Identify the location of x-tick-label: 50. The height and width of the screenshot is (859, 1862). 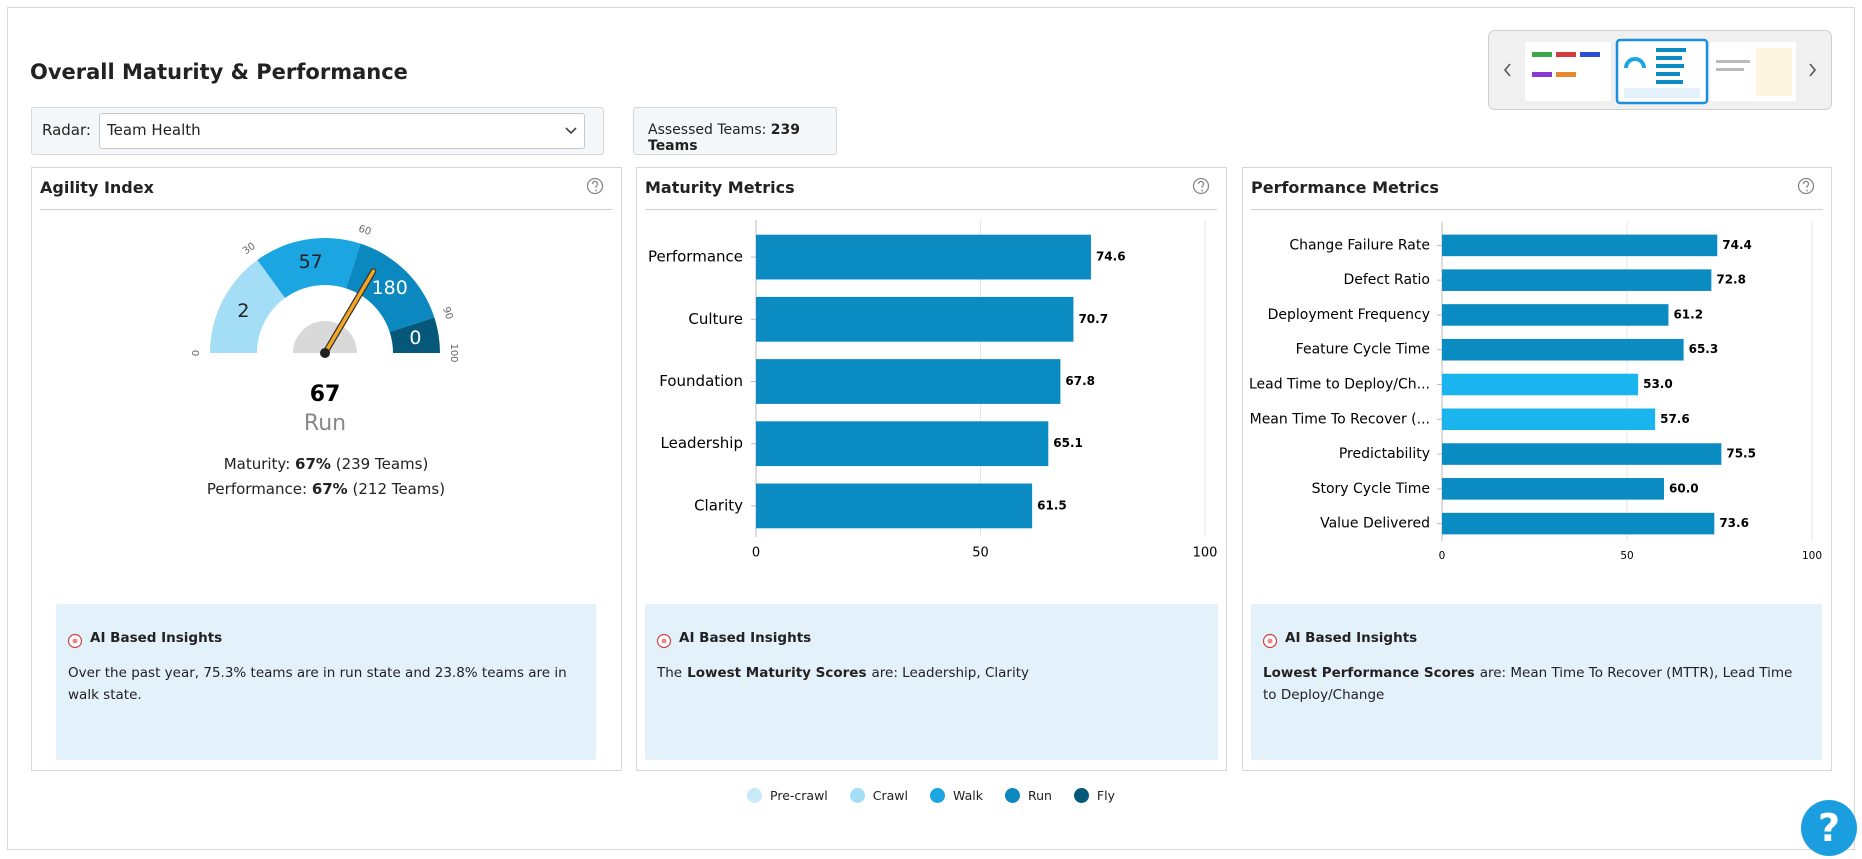
(980, 553).